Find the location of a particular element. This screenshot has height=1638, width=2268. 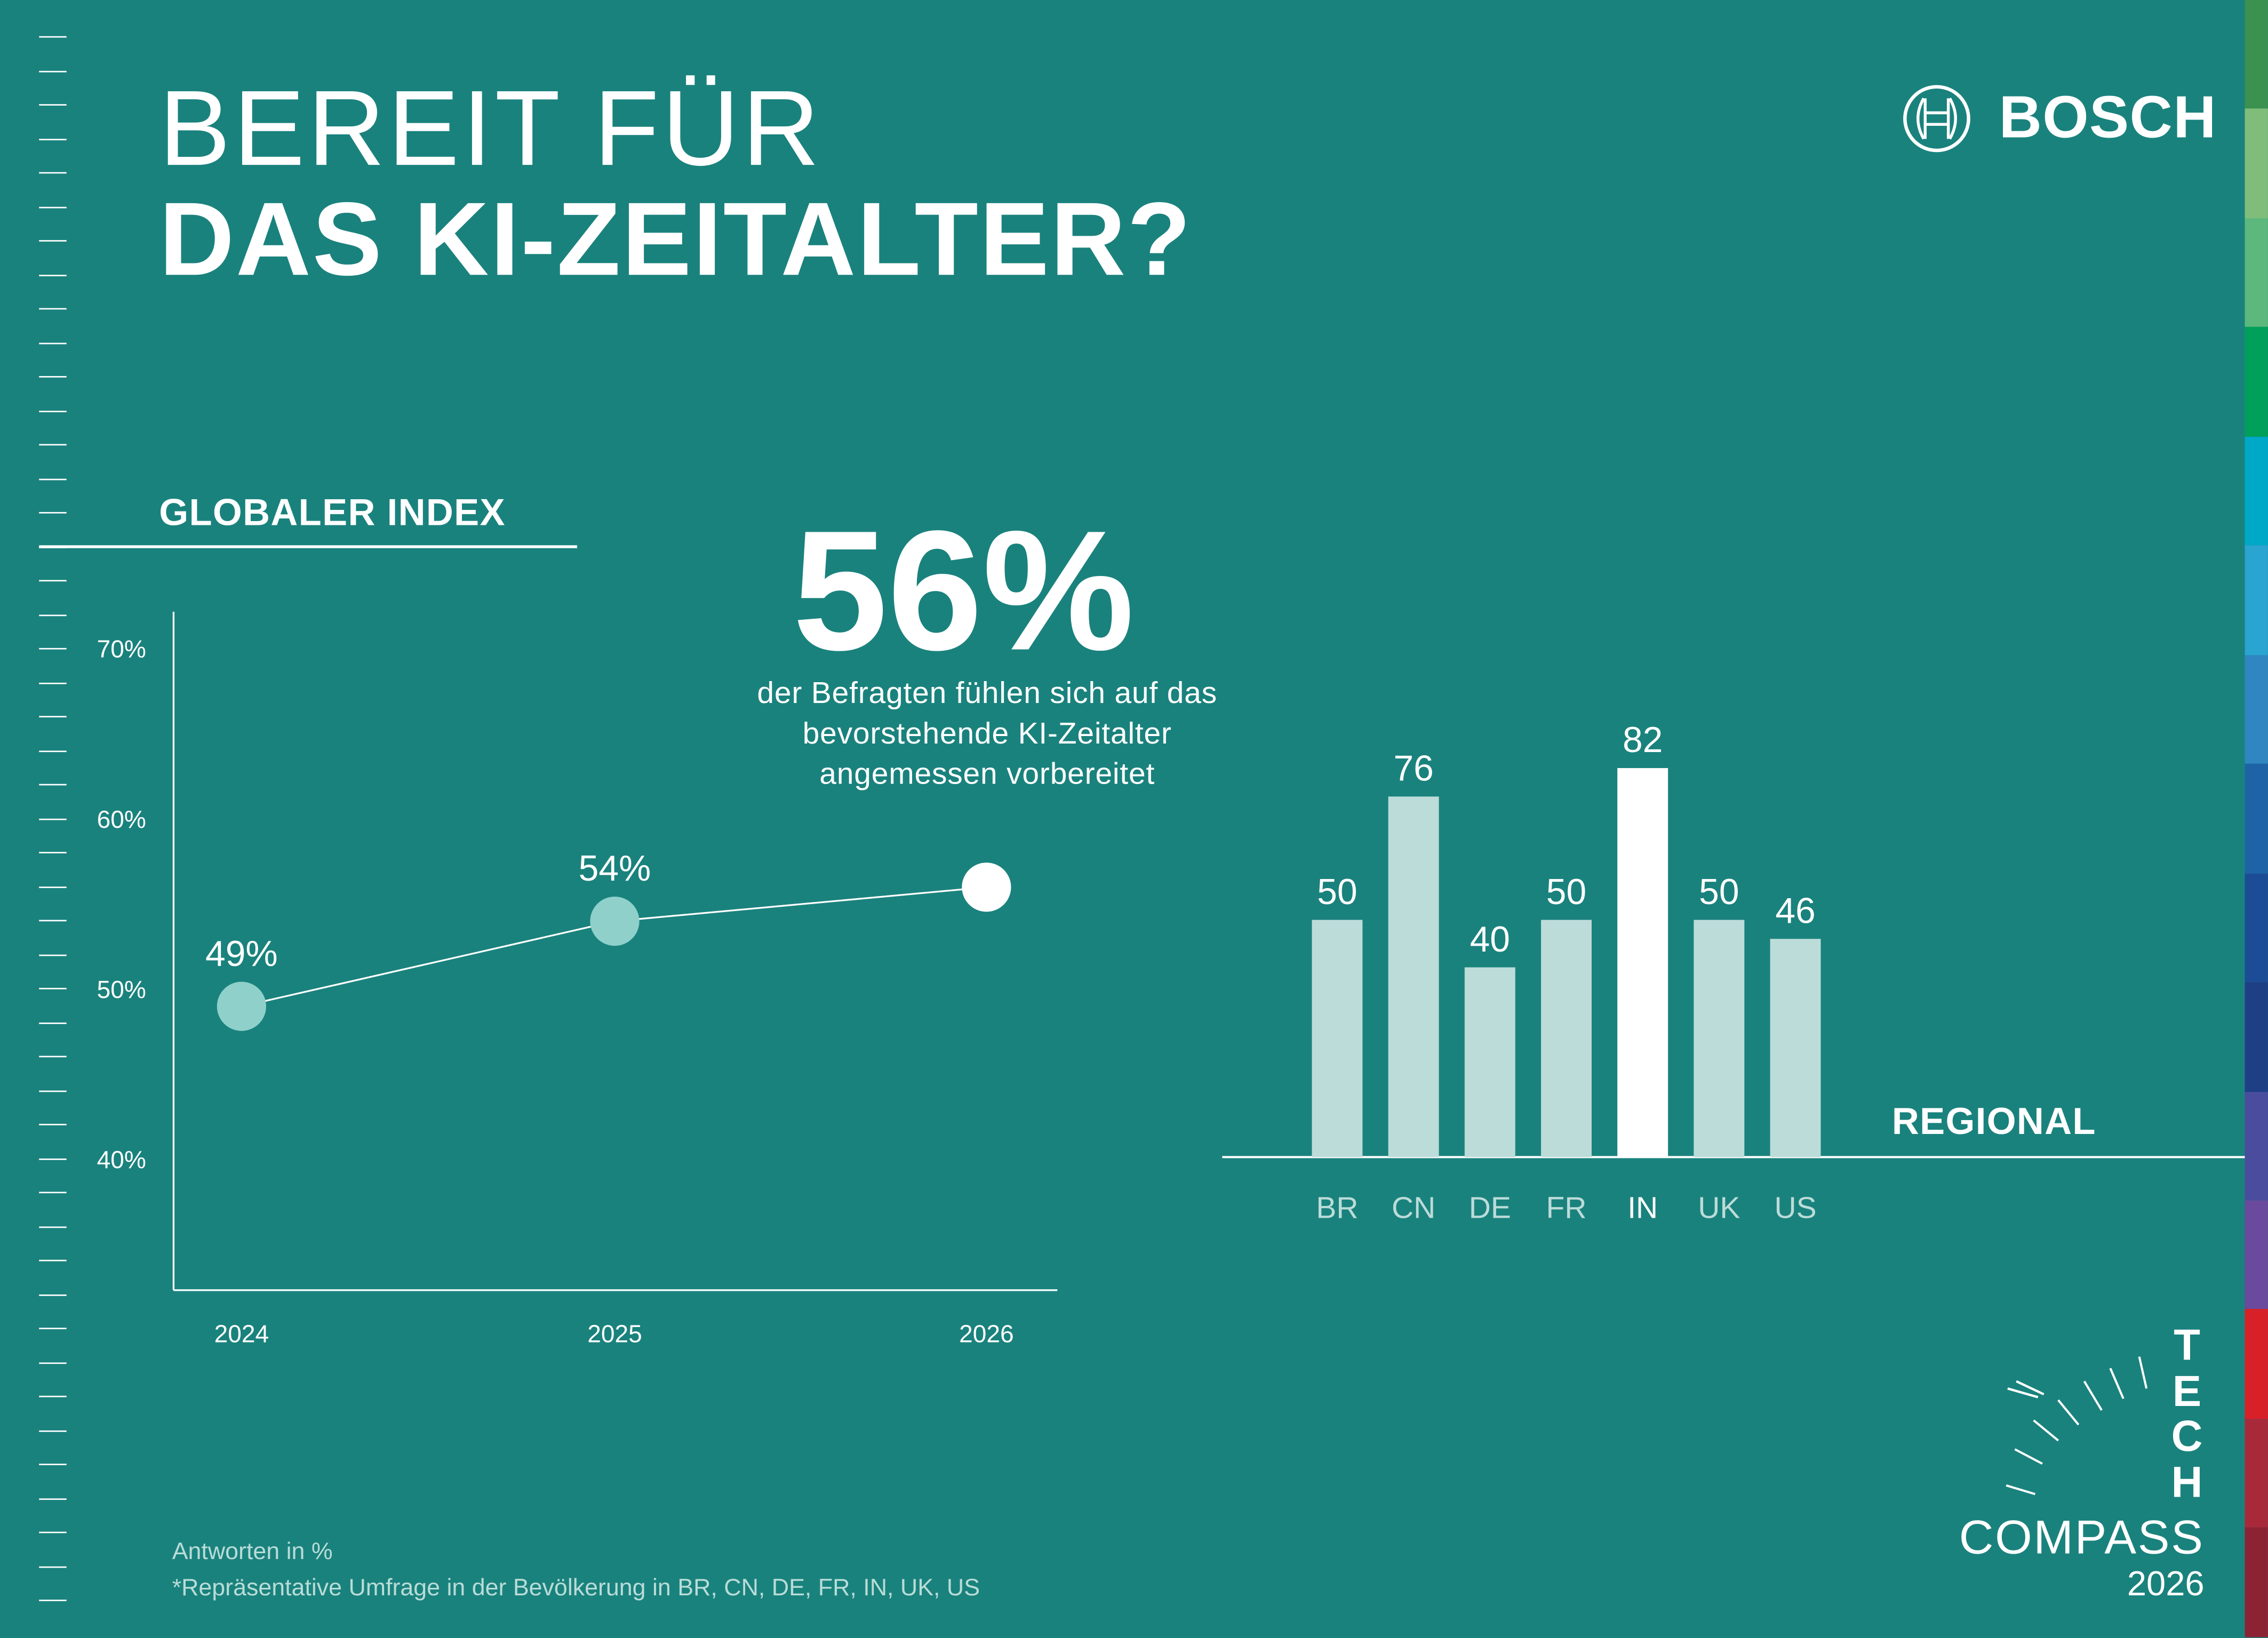

bar-de is located at coordinates (1489, 1062).